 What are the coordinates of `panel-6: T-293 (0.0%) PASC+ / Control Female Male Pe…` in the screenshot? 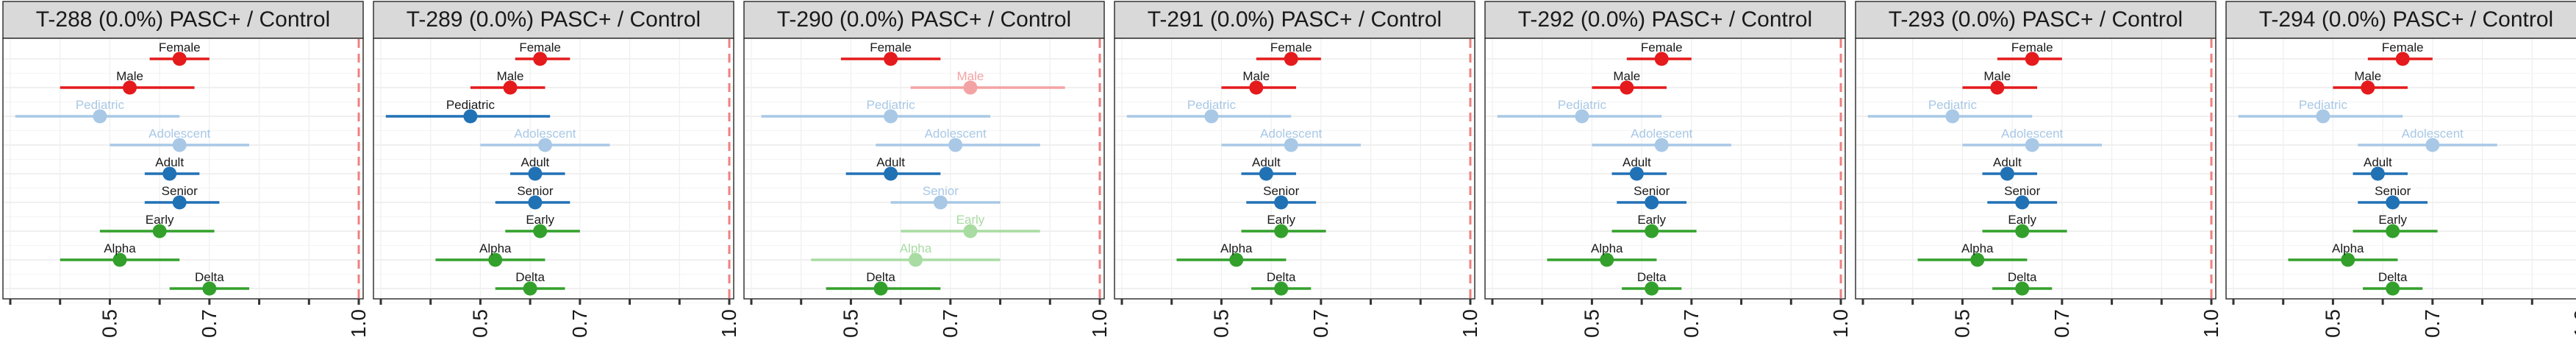 It's located at (2038, 170).